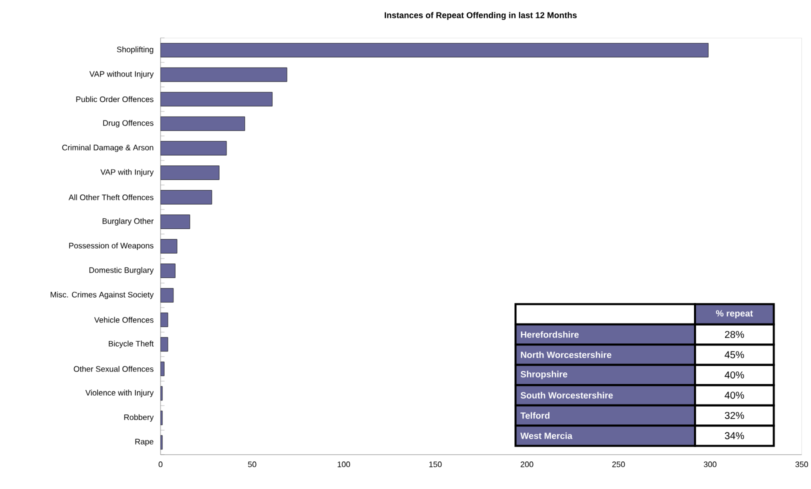 The height and width of the screenshot is (489, 811). What do you see at coordinates (734, 314) in the screenshot?
I see `annotation: % repeat` at bounding box center [734, 314].